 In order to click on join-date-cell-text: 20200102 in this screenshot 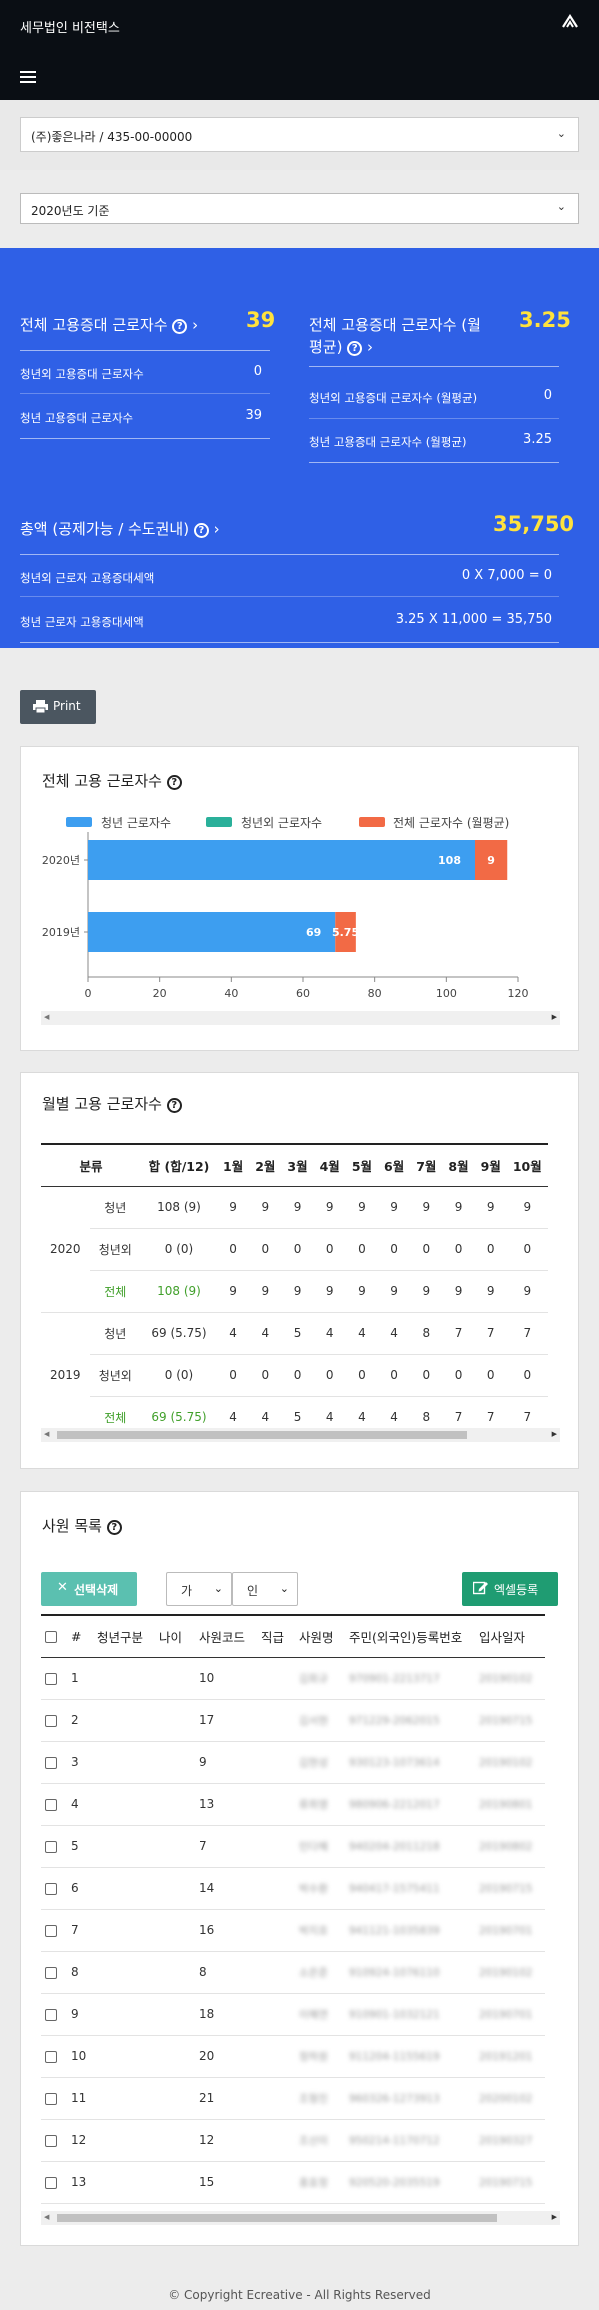, I will do `click(506, 2099)`.